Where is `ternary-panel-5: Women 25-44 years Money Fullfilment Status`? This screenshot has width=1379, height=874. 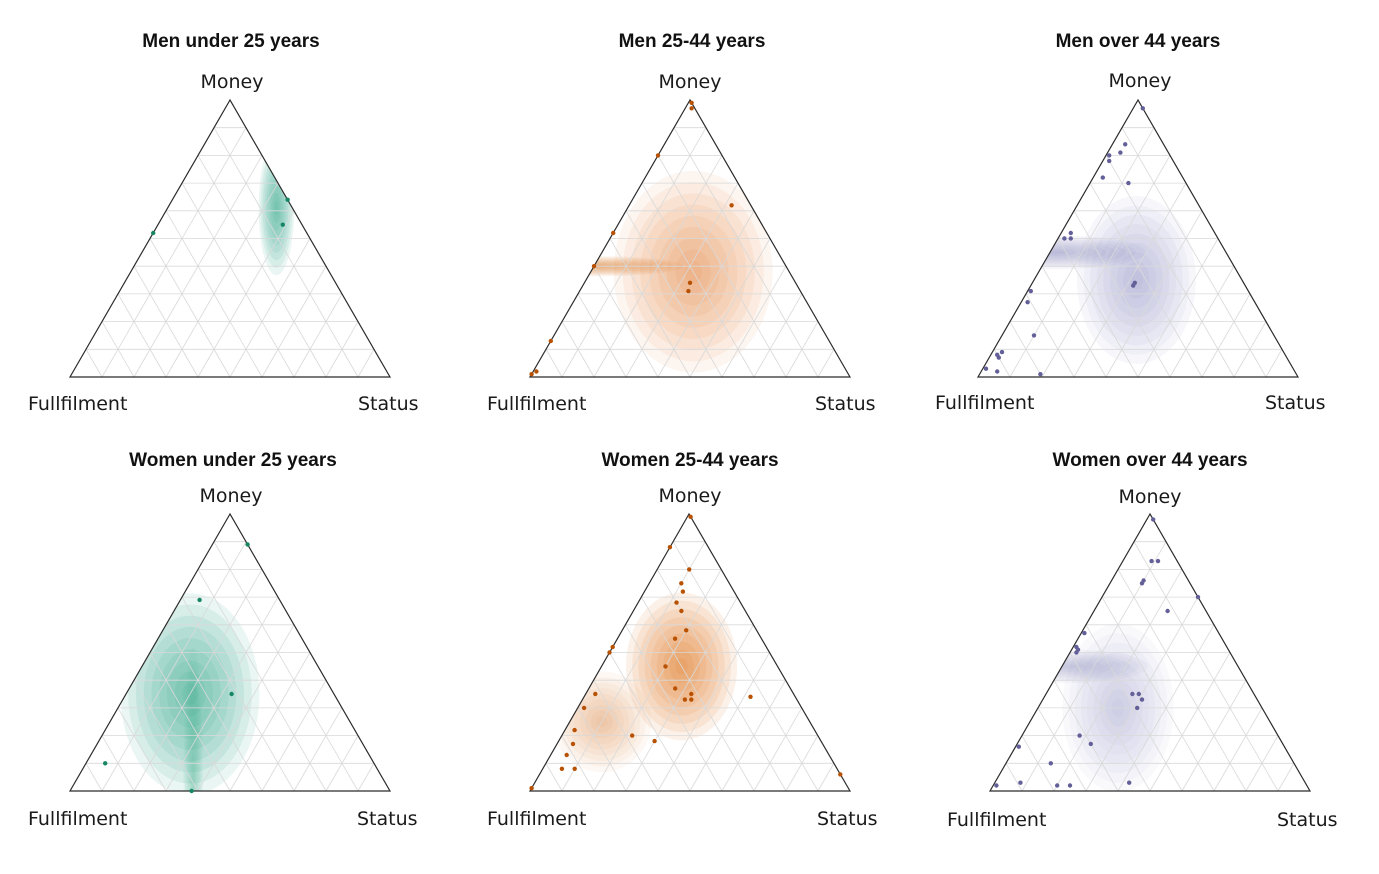 ternary-panel-5: Women 25-44 years Money Fullfilment Status is located at coordinates (682, 640).